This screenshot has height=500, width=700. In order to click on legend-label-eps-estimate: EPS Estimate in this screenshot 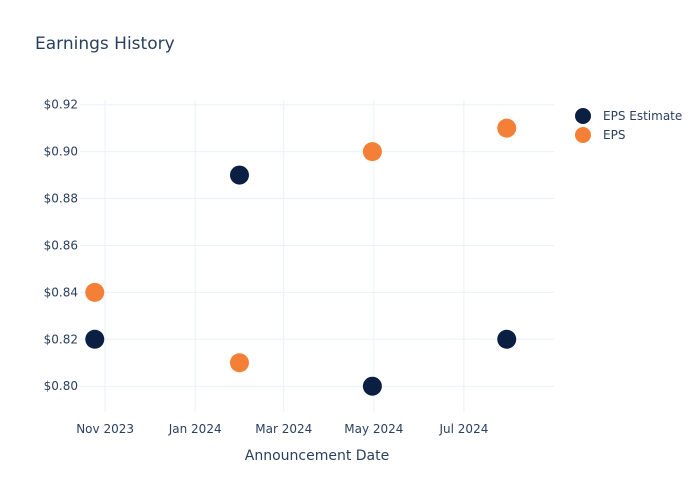, I will do `click(643, 115)`.